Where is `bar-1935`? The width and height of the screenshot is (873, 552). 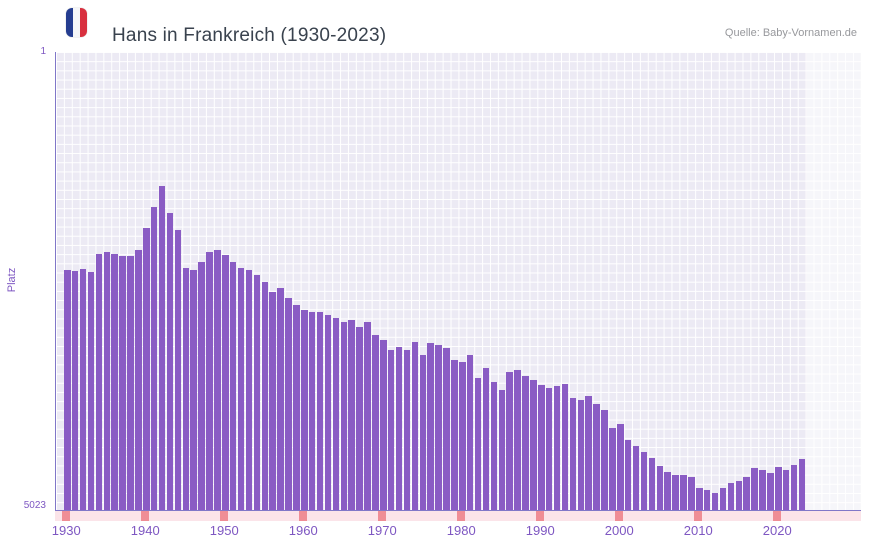
bar-1935 is located at coordinates (106, 381).